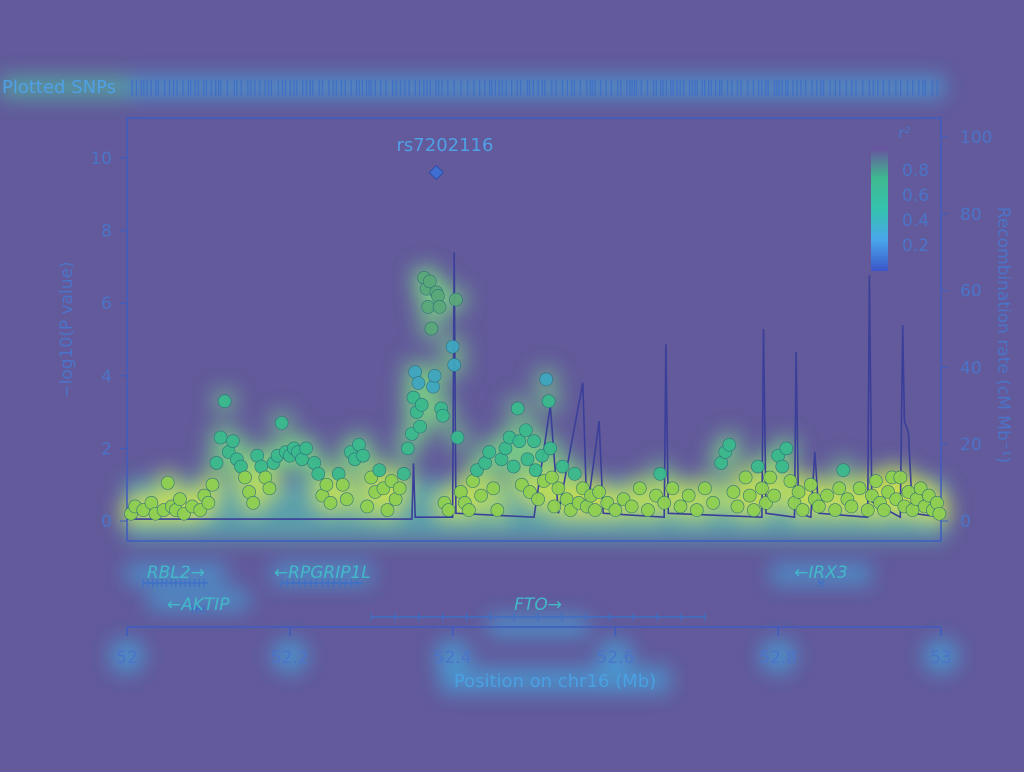 This screenshot has width=1024, height=772. I want to click on gene-label: RBL2→, so click(176, 573).